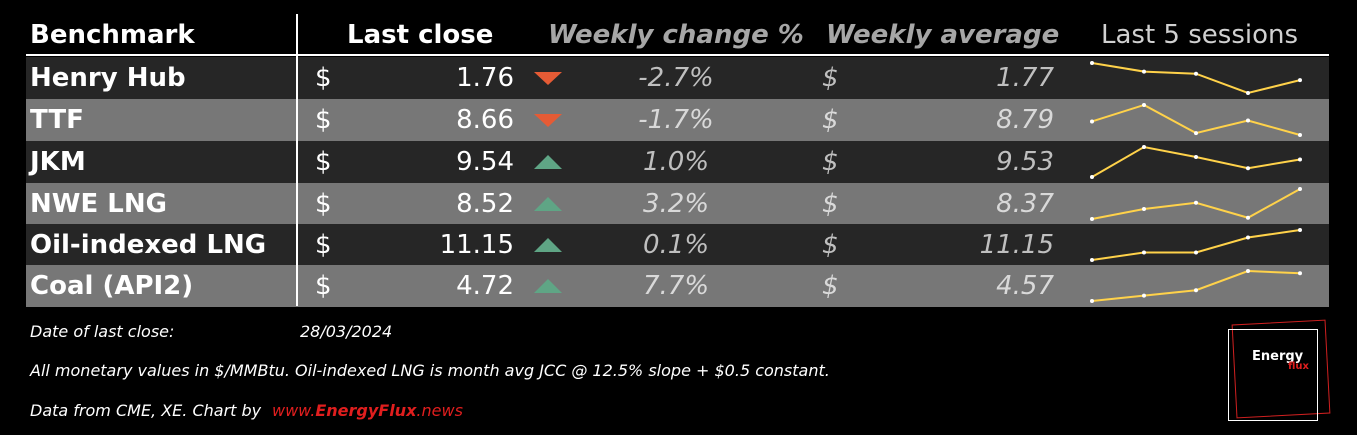 This screenshot has width=1357, height=435. I want to click on header-divider, so click(677, 55).